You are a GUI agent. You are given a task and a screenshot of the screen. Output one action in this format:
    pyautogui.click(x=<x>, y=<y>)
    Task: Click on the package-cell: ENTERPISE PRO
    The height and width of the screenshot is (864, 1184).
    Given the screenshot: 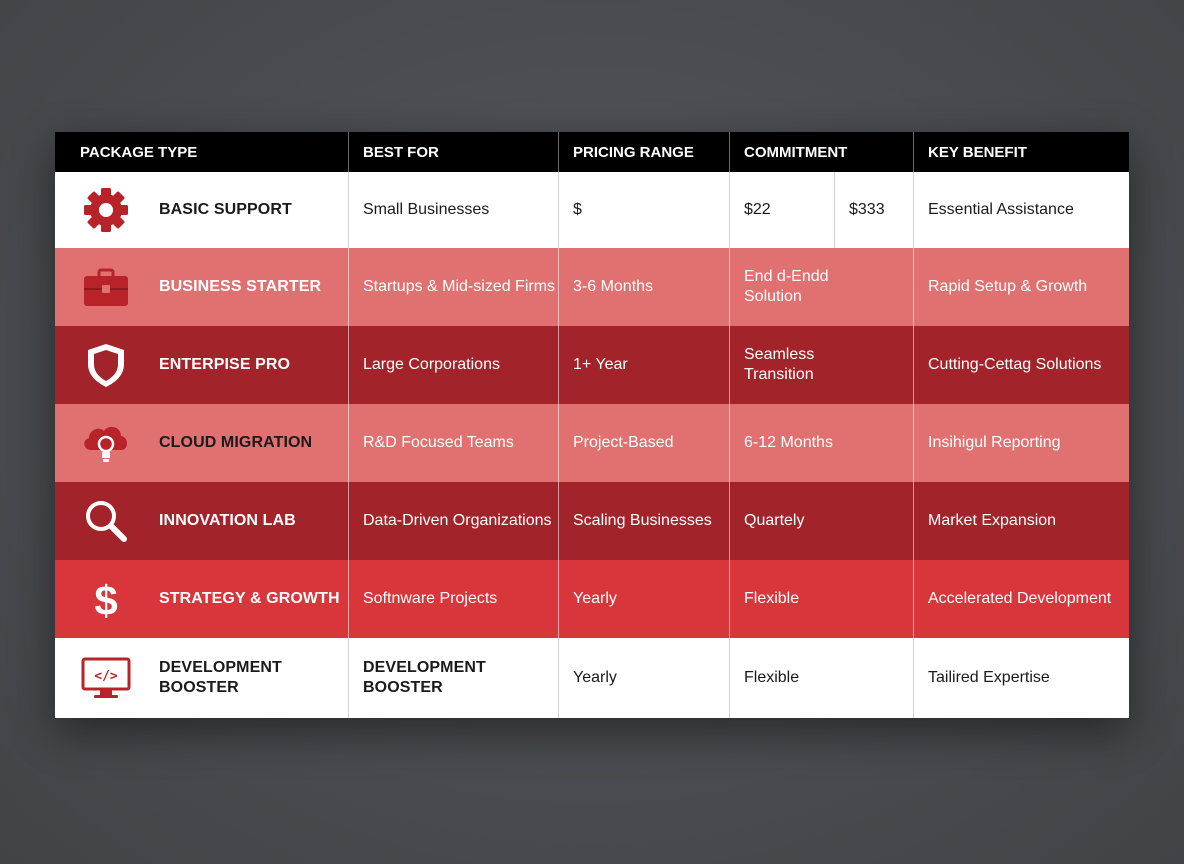 What is the action you would take?
    pyautogui.click(x=202, y=365)
    